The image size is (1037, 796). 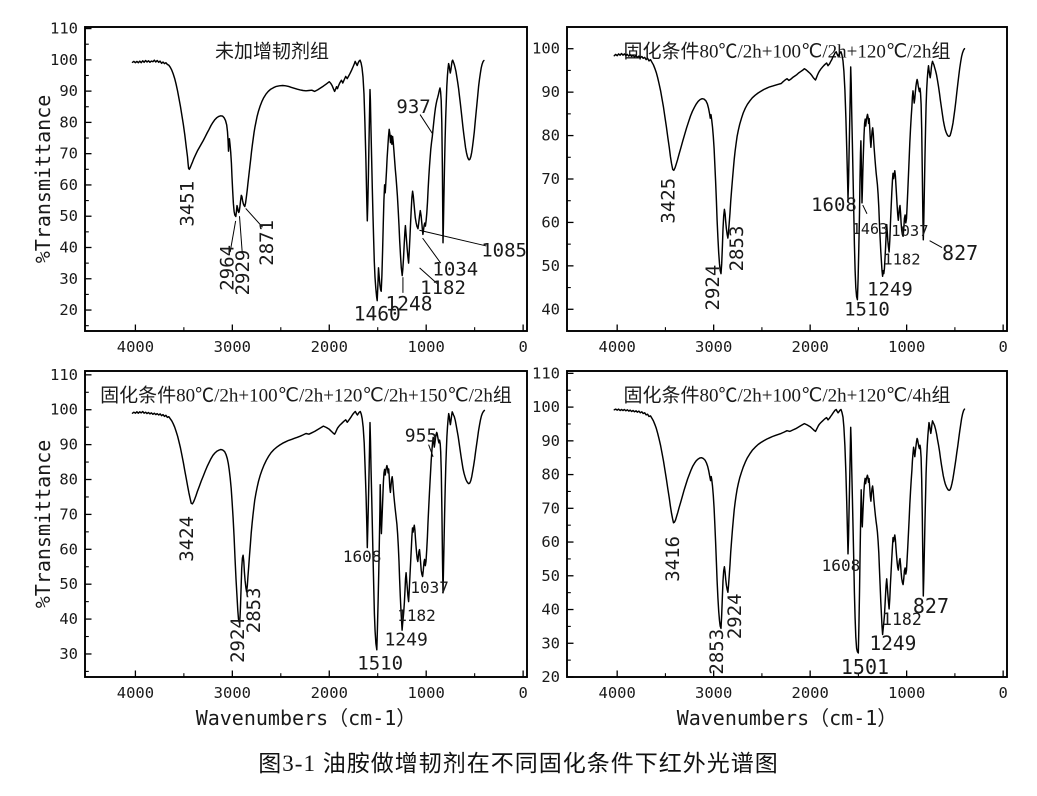 I want to click on peak-label: 2924, so click(x=735, y=616).